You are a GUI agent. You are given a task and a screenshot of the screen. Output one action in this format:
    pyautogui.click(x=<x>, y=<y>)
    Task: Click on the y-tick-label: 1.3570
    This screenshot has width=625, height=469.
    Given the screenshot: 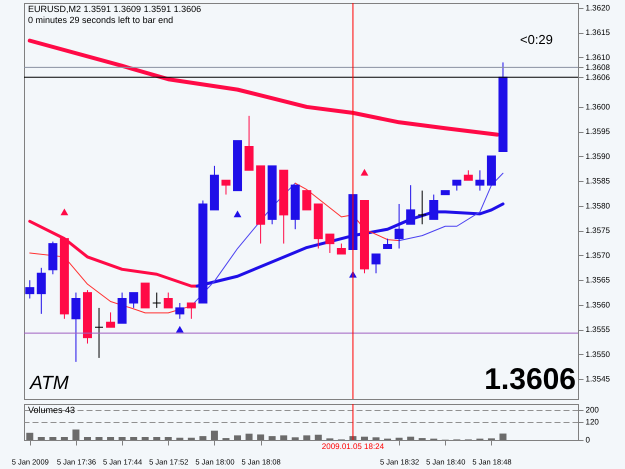 What is the action you would take?
    pyautogui.click(x=598, y=255)
    